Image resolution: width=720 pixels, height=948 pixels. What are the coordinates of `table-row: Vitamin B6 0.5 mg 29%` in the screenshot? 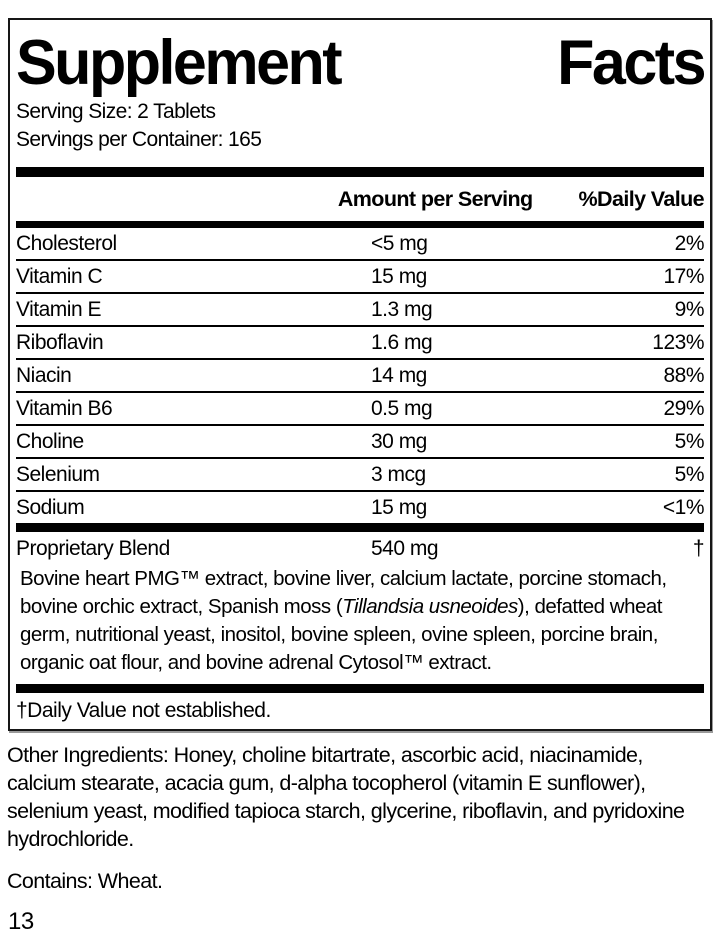 It's located at (360, 409).